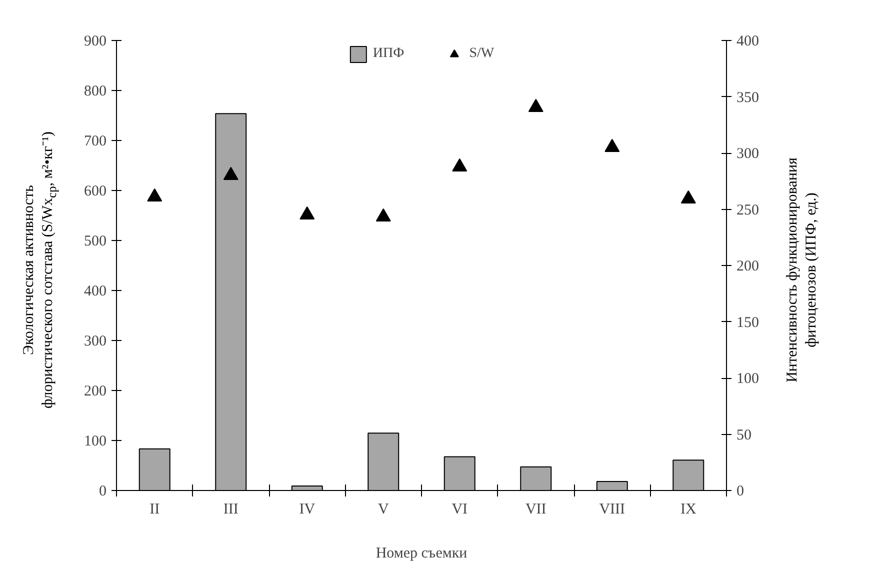 Image resolution: width=880 pixels, height=572 pixels. I want to click on x-tick-label: III, so click(230, 510).